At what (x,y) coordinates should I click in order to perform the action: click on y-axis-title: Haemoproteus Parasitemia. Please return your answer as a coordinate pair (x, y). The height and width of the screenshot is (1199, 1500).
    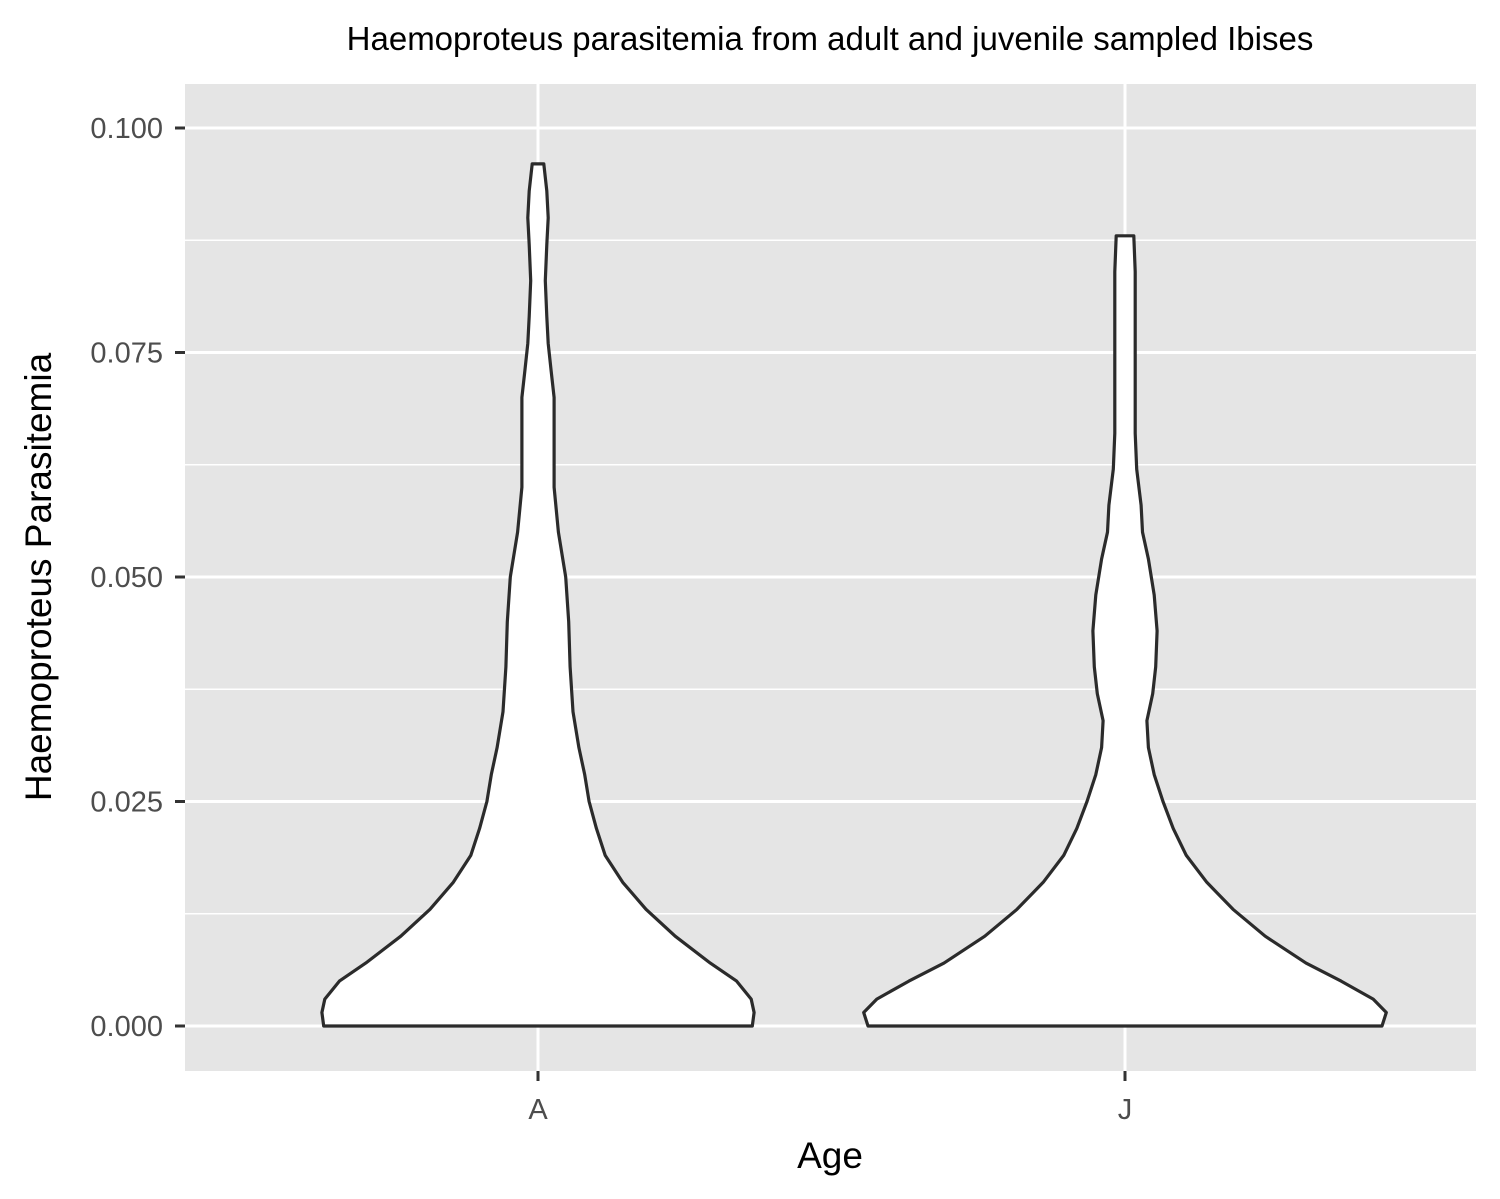
    Looking at the image, I should click on (38, 576).